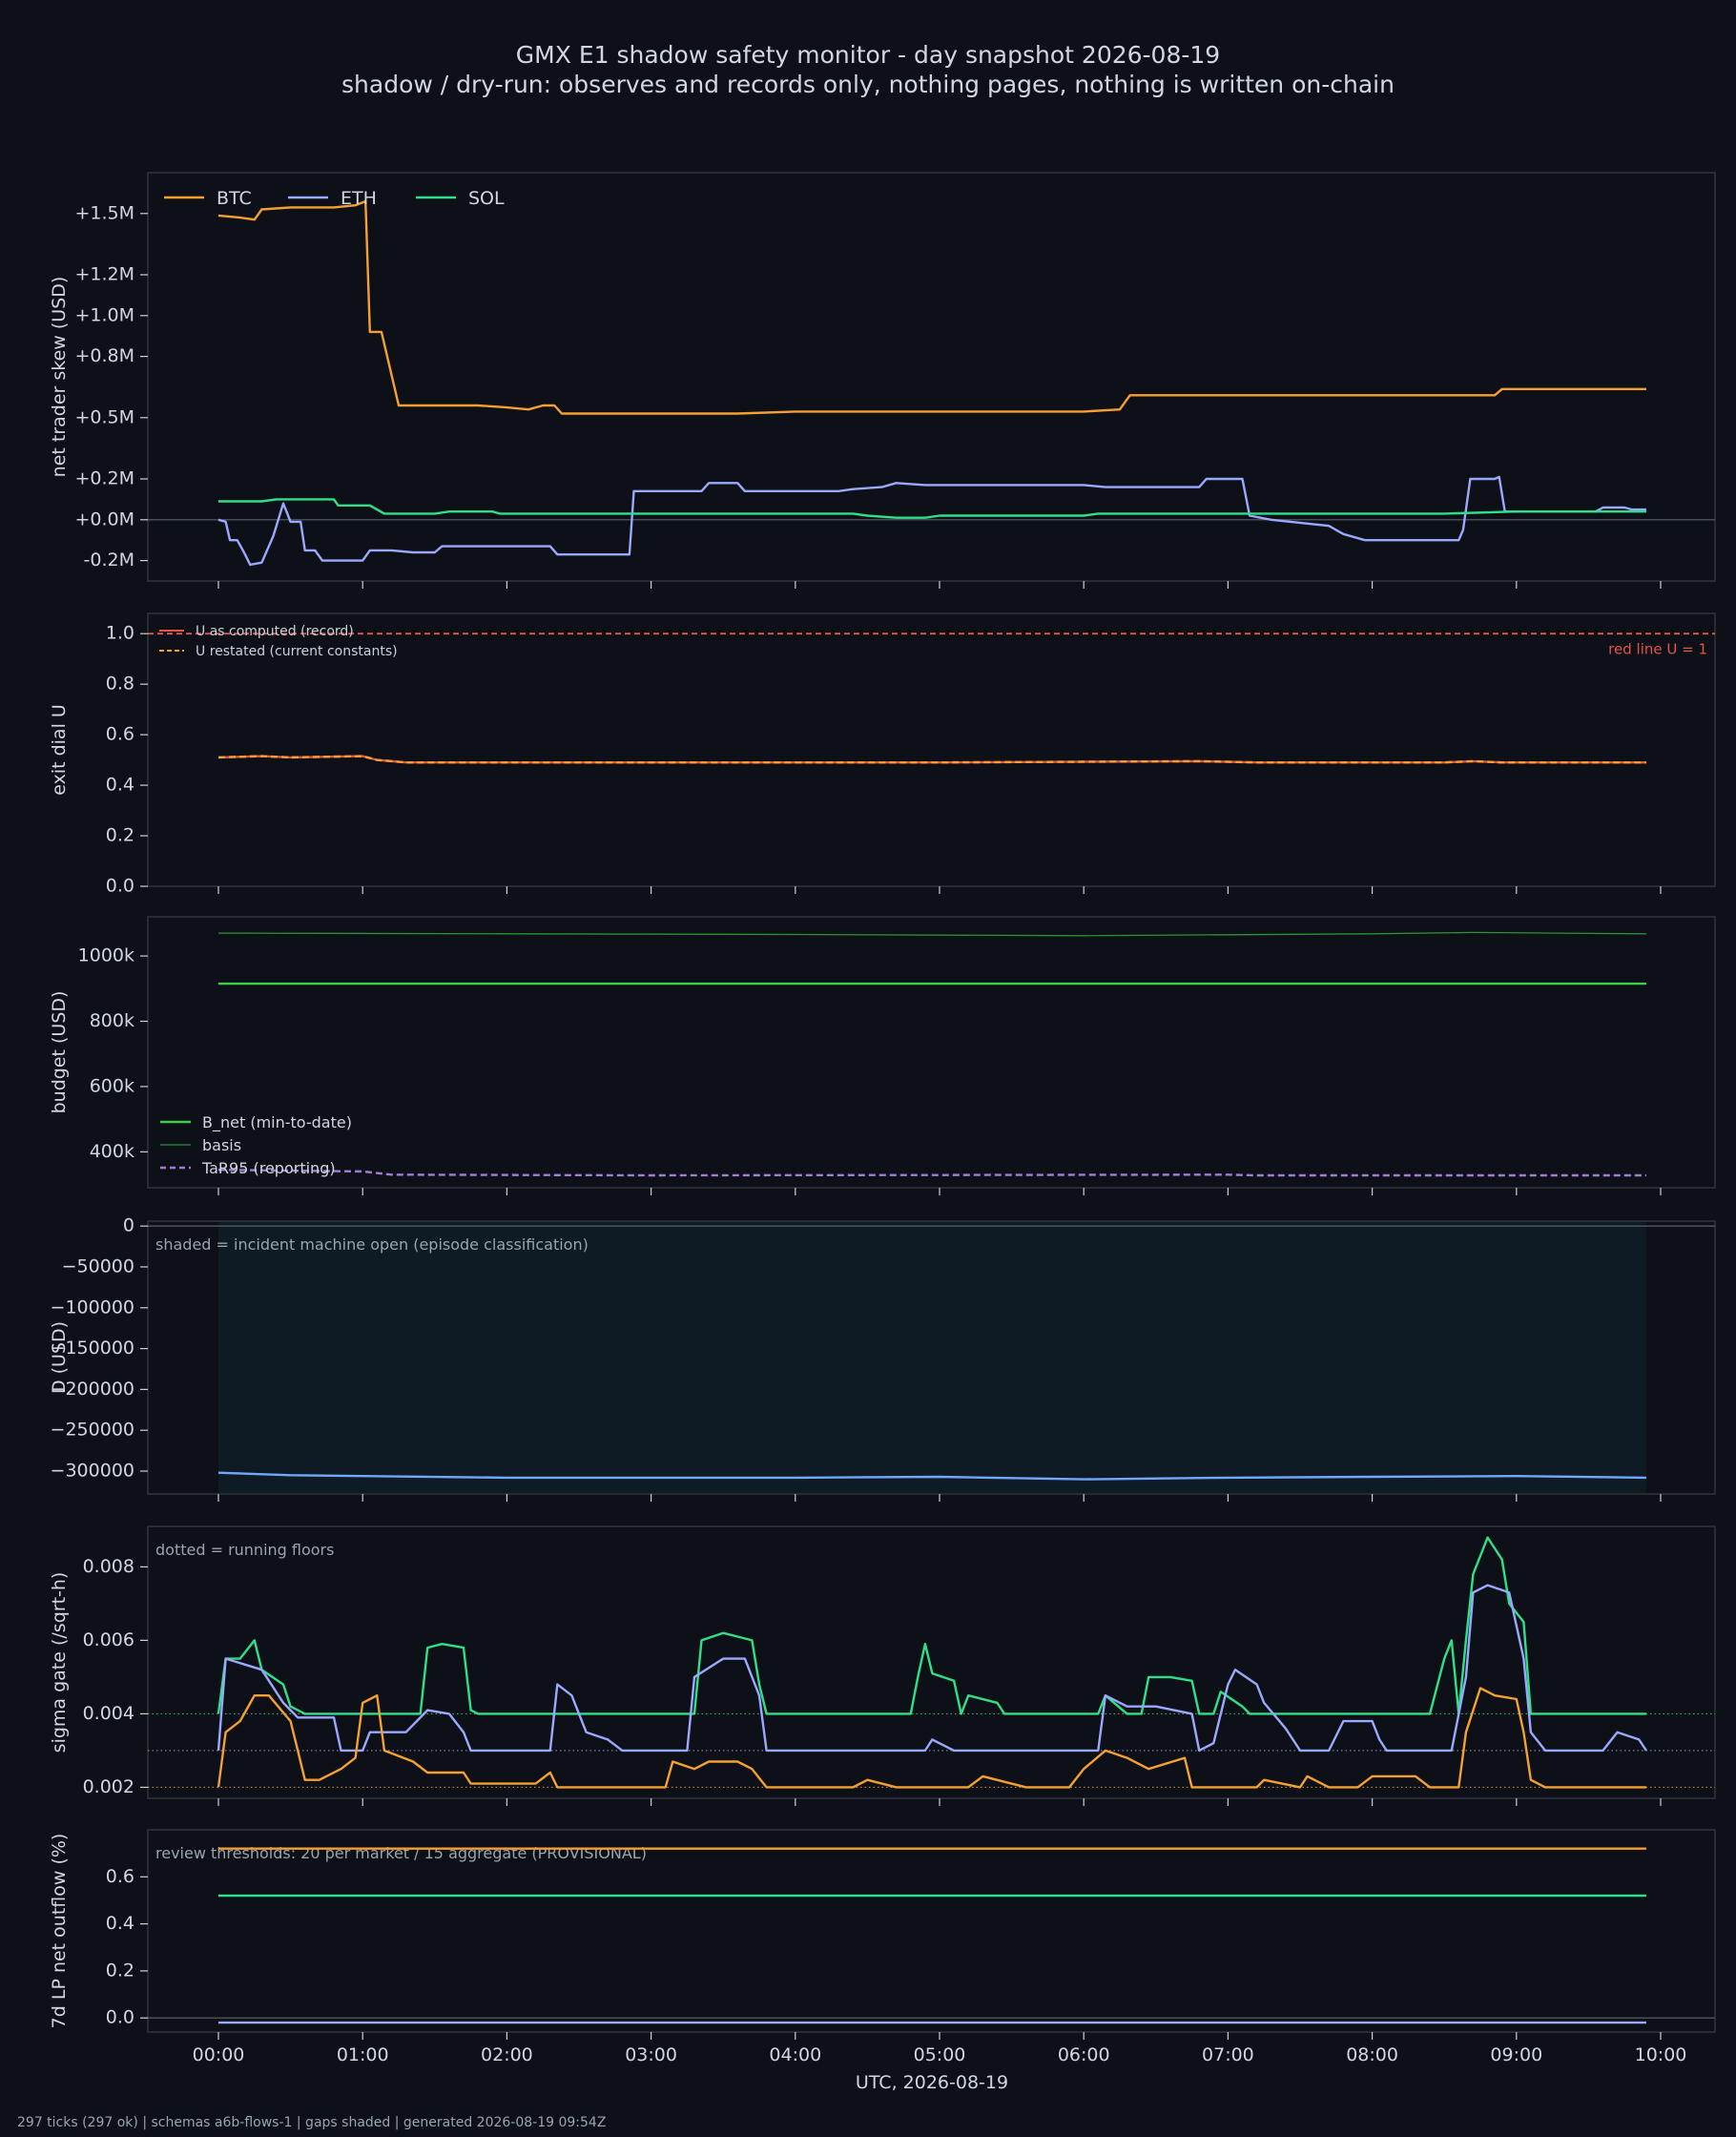 This screenshot has height=2137, width=1736. Describe the element at coordinates (59, 750) in the screenshot. I see `y-axis-label: exit dial U` at that location.